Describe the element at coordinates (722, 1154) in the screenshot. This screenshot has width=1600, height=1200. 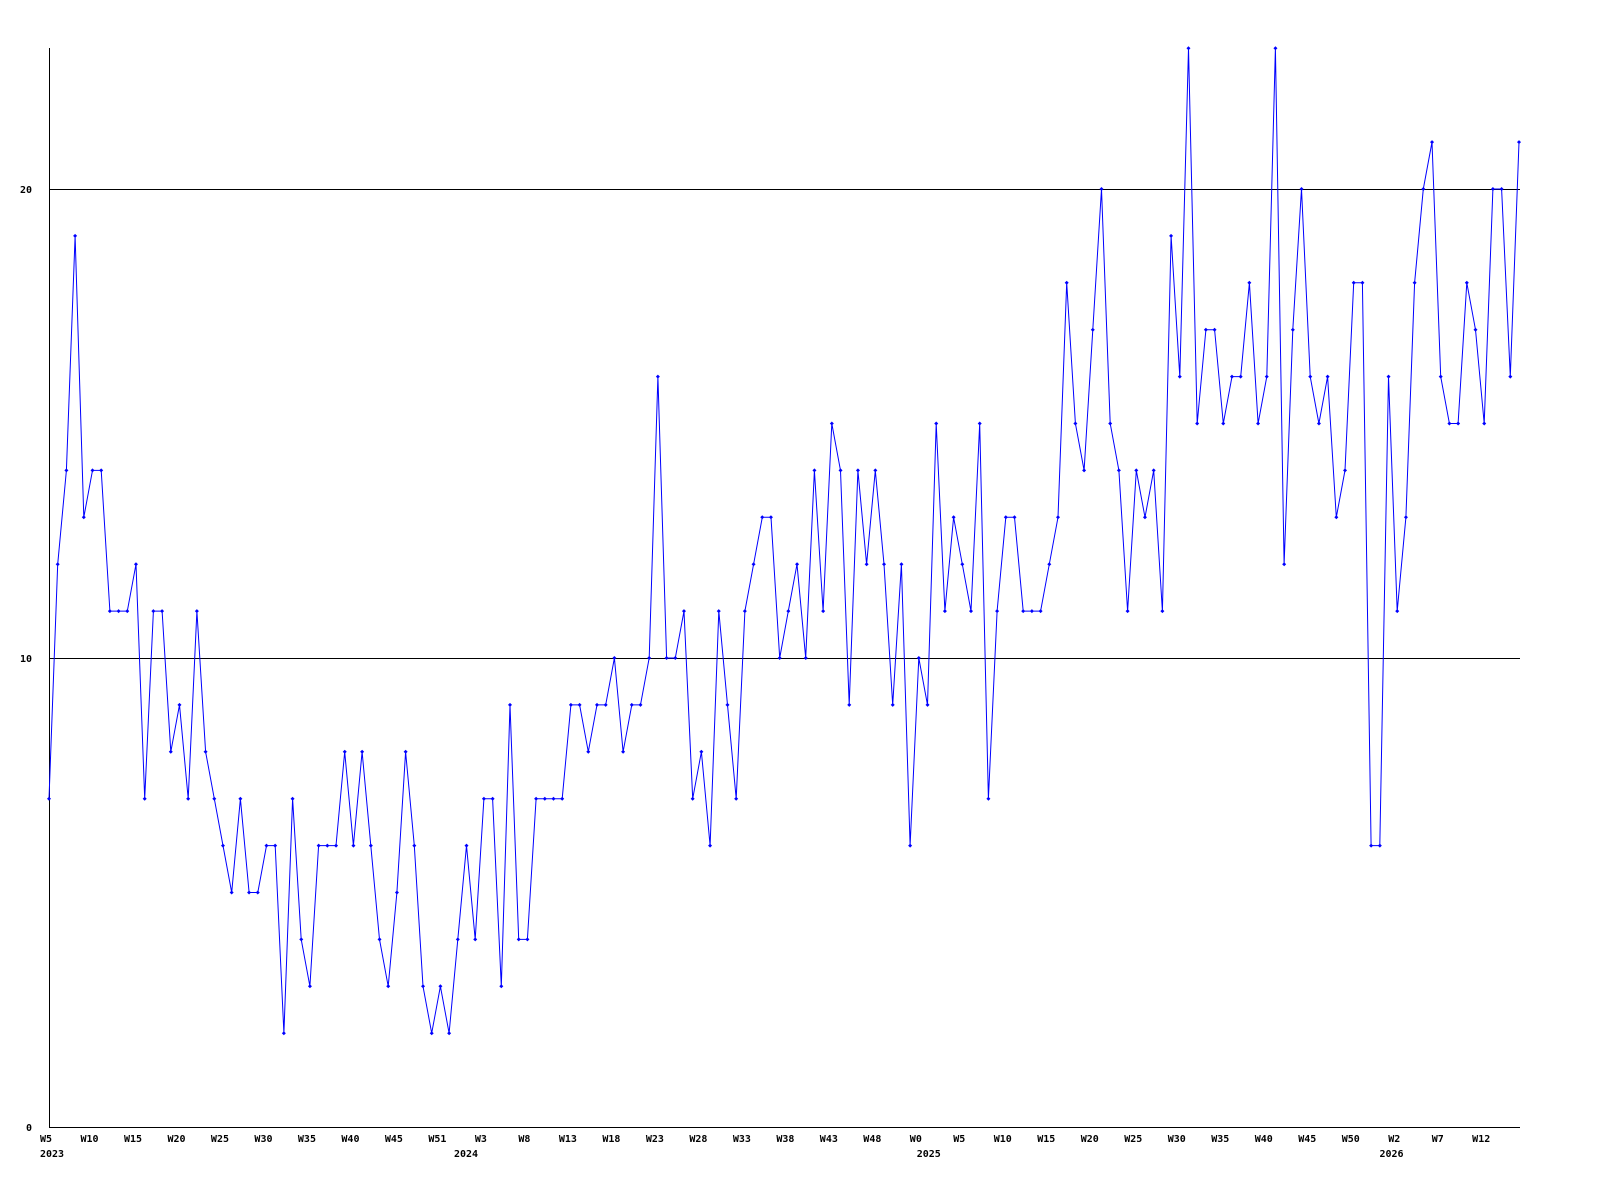
I see `year-labels: 2023 2024 2025 2026` at that location.